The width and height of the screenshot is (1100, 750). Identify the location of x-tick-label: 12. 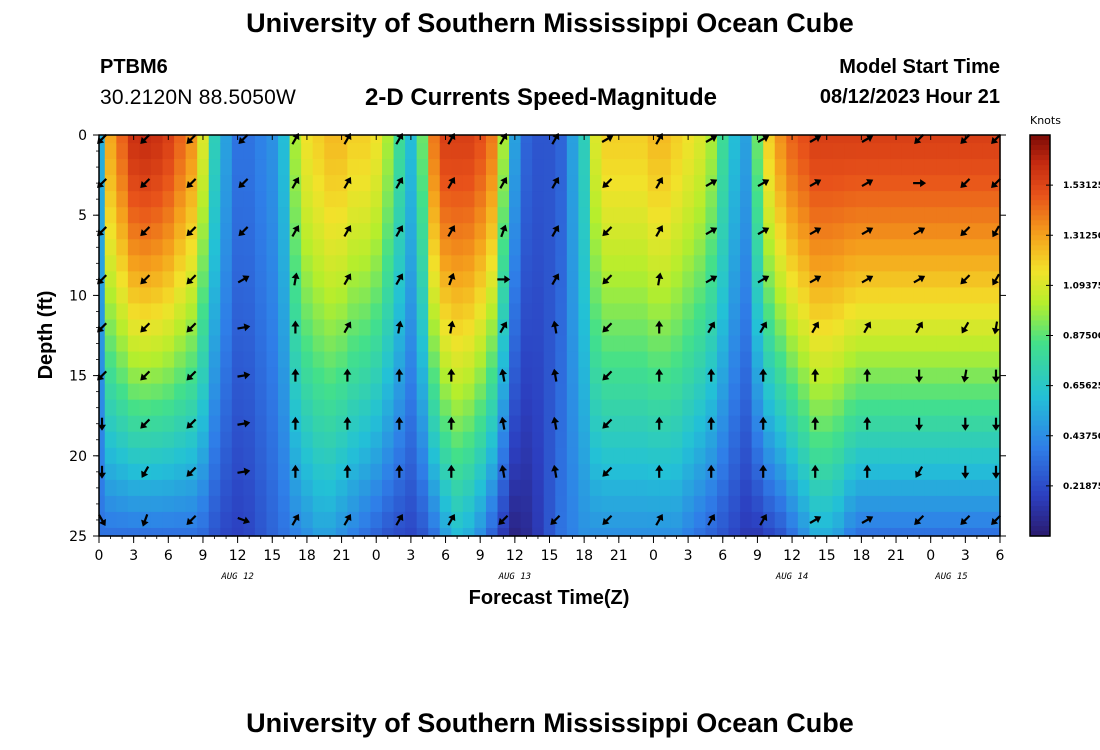
(792, 556).